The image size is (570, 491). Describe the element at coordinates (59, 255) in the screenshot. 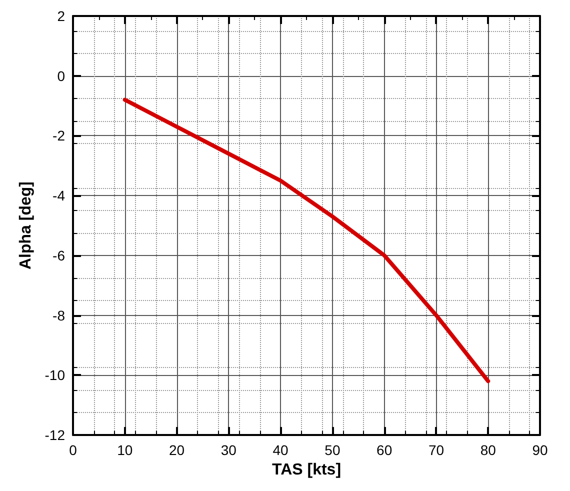

I see `y-tick-label: -6` at that location.